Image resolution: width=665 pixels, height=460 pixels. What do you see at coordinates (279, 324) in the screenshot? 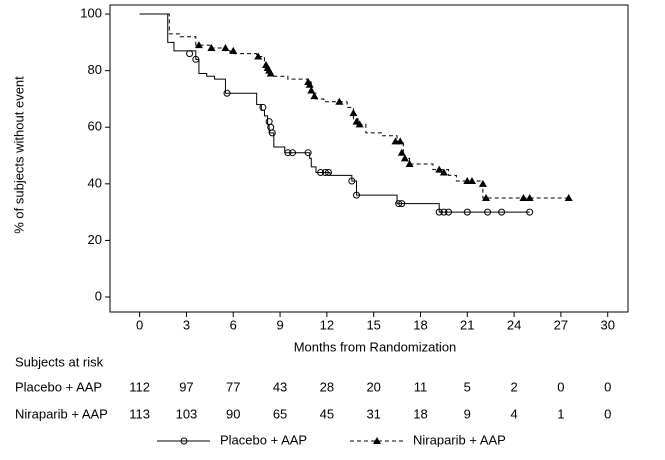
I see `x-tick-label: 9` at bounding box center [279, 324].